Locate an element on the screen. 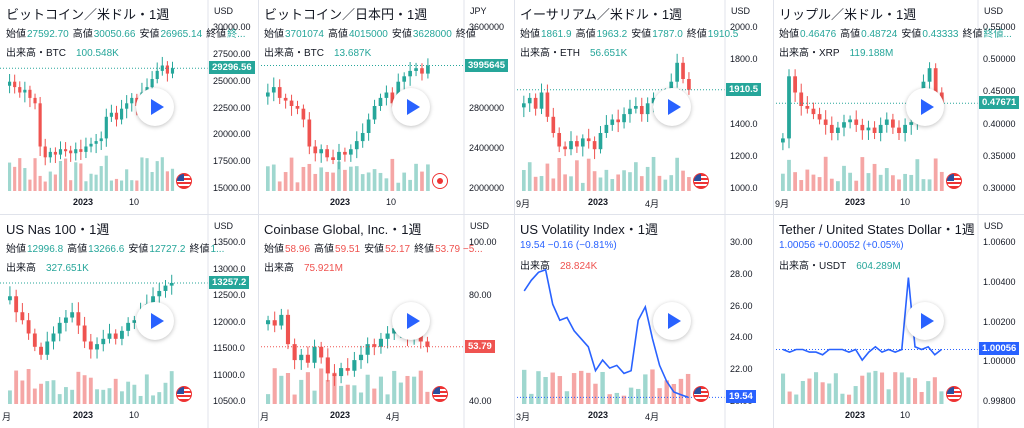 The height and width of the screenshot is (428, 1024). last-price-tag: 3995645 is located at coordinates (486, 65).